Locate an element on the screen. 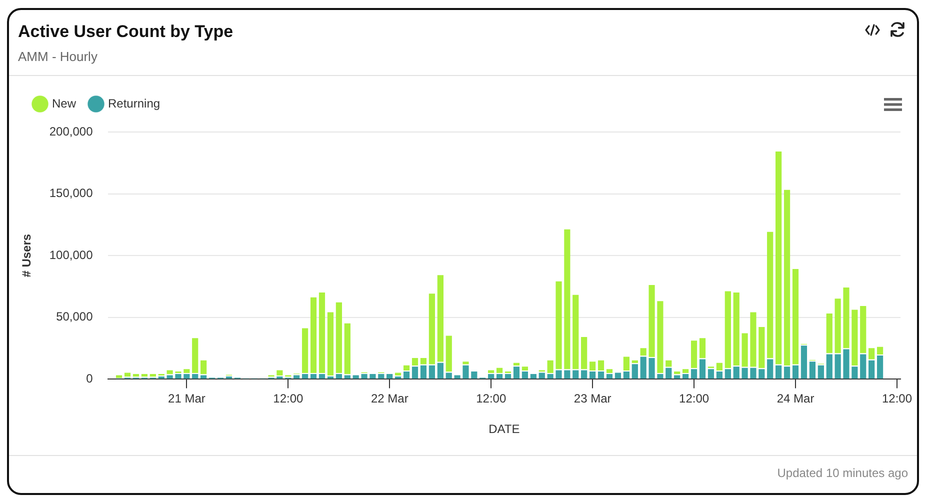 This screenshot has width=927, height=504. x-axis-title: DATE is located at coordinates (504, 429).